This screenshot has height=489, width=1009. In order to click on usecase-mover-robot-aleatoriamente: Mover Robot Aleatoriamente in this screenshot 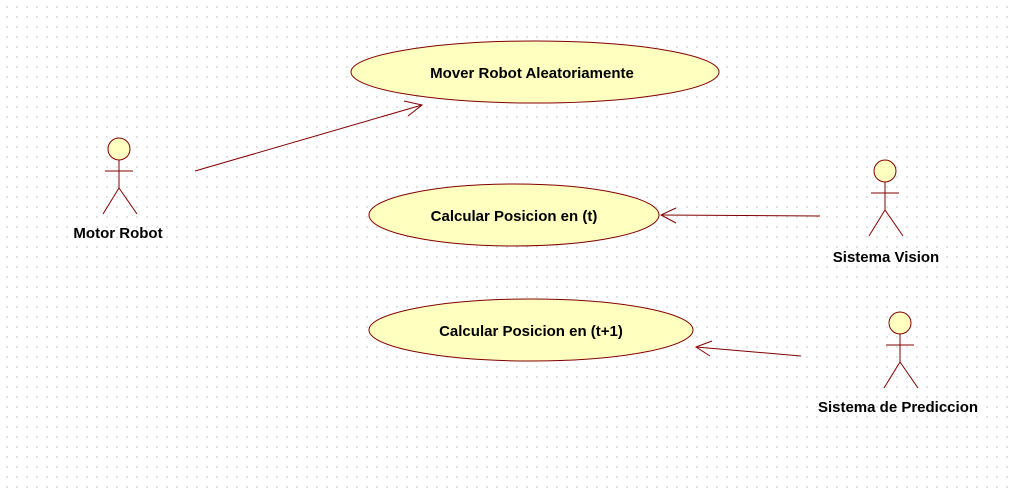, I will do `click(535, 72)`.